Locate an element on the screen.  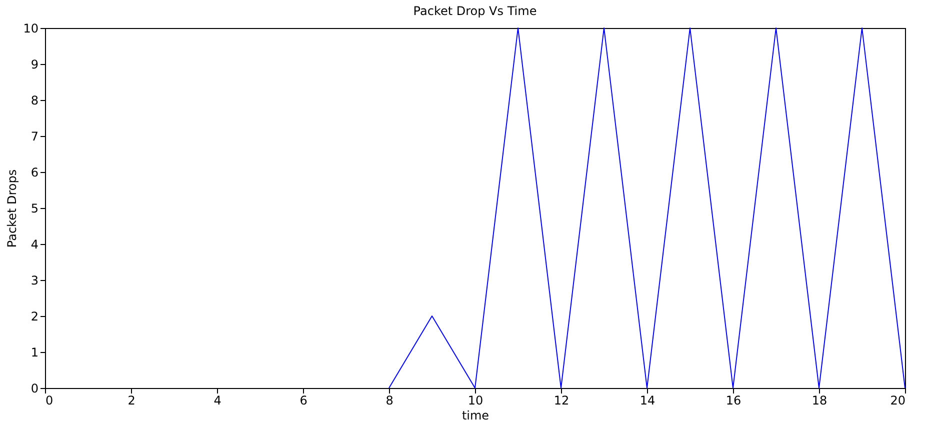
y-tick-label: 1 is located at coordinates (34, 353).